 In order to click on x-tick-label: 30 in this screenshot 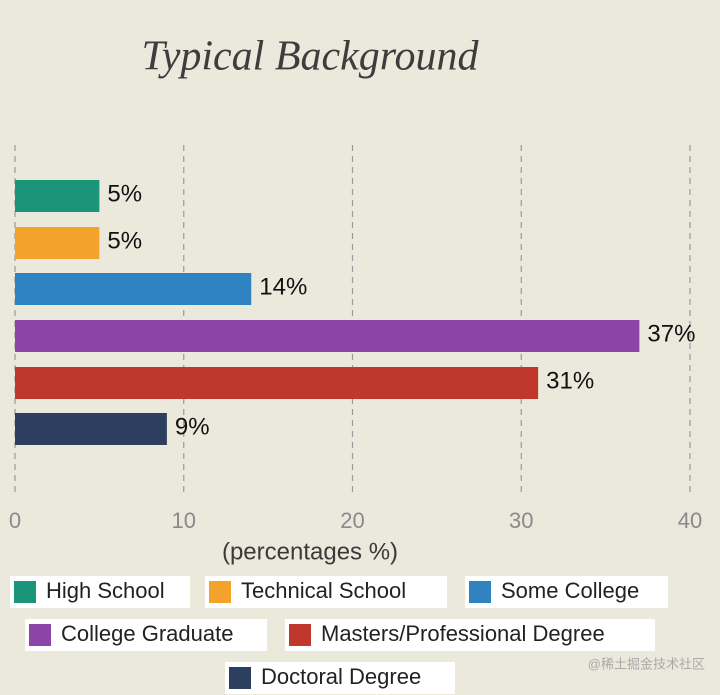, I will do `click(521, 520)`.